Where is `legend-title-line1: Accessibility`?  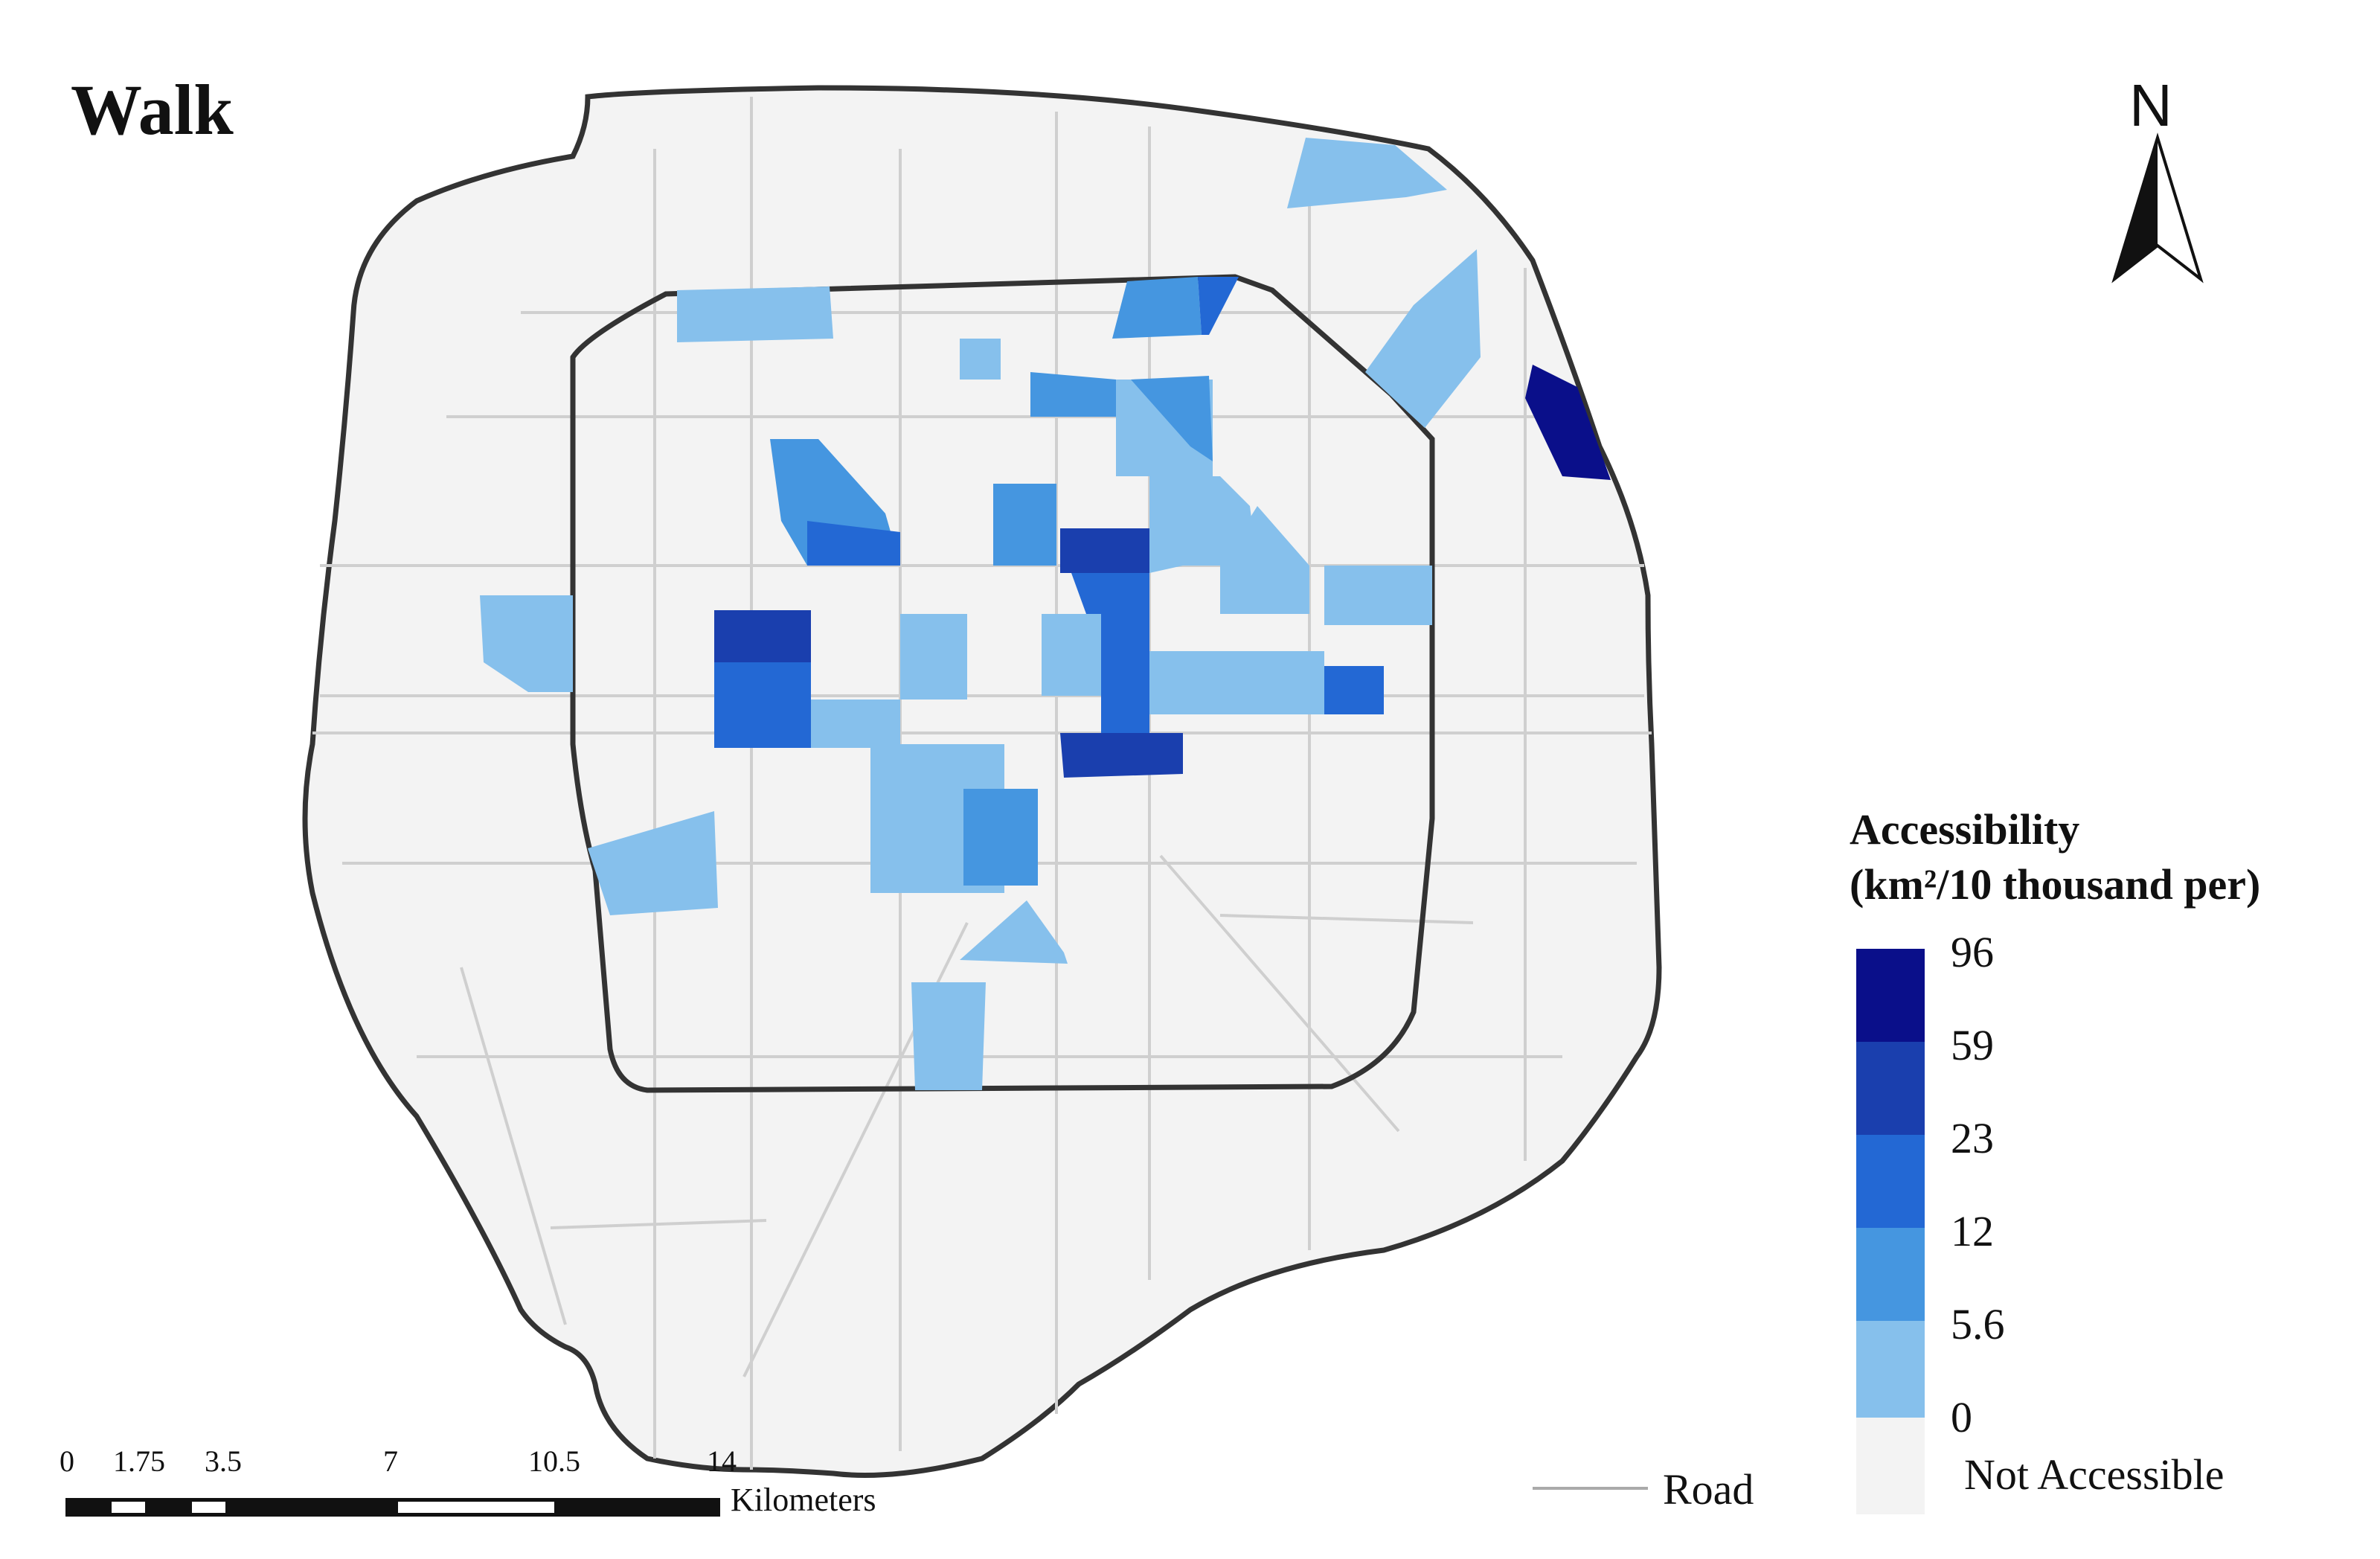 legend-title-line1: Accessibility is located at coordinates (1965, 830).